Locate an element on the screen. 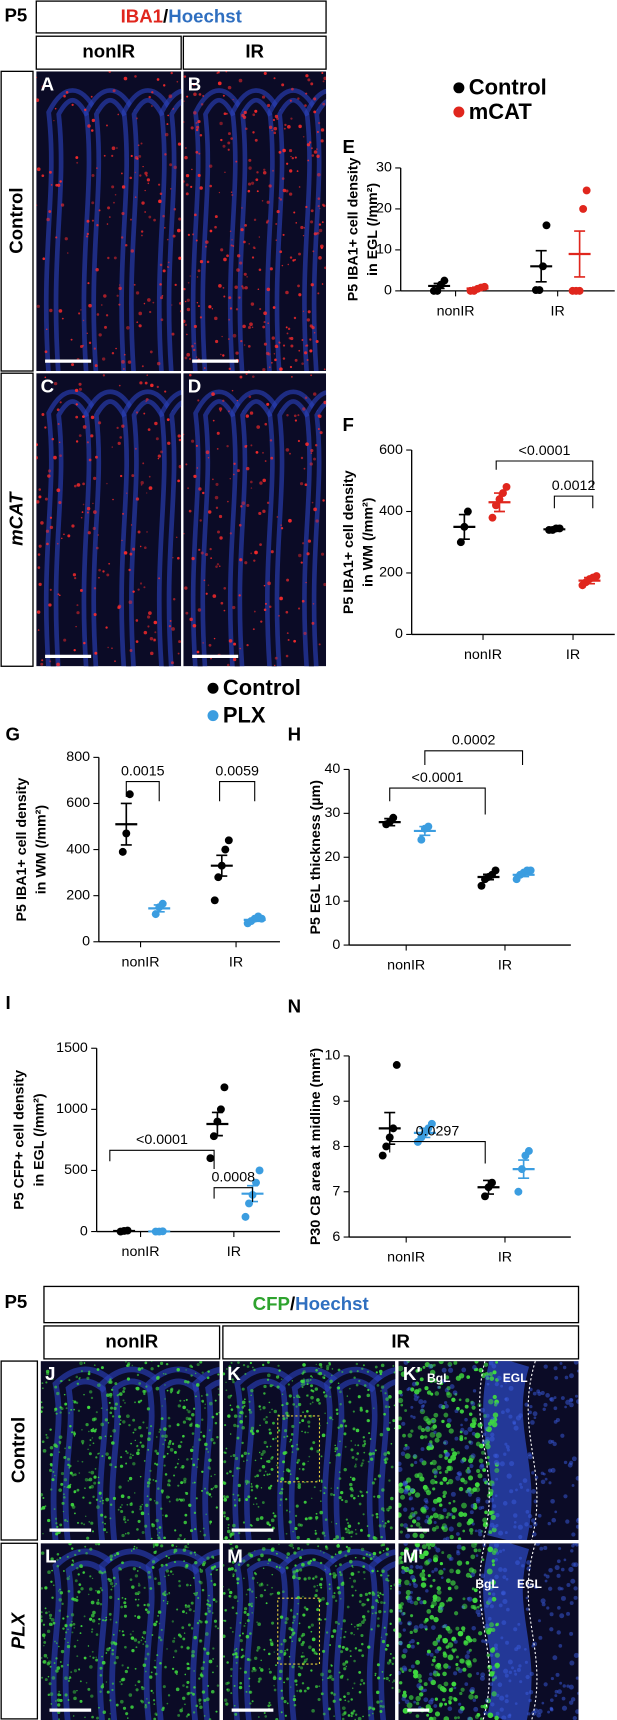 Image resolution: width=617 pixels, height=1720 pixels. zoom-box is located at coordinates (299, 1631).